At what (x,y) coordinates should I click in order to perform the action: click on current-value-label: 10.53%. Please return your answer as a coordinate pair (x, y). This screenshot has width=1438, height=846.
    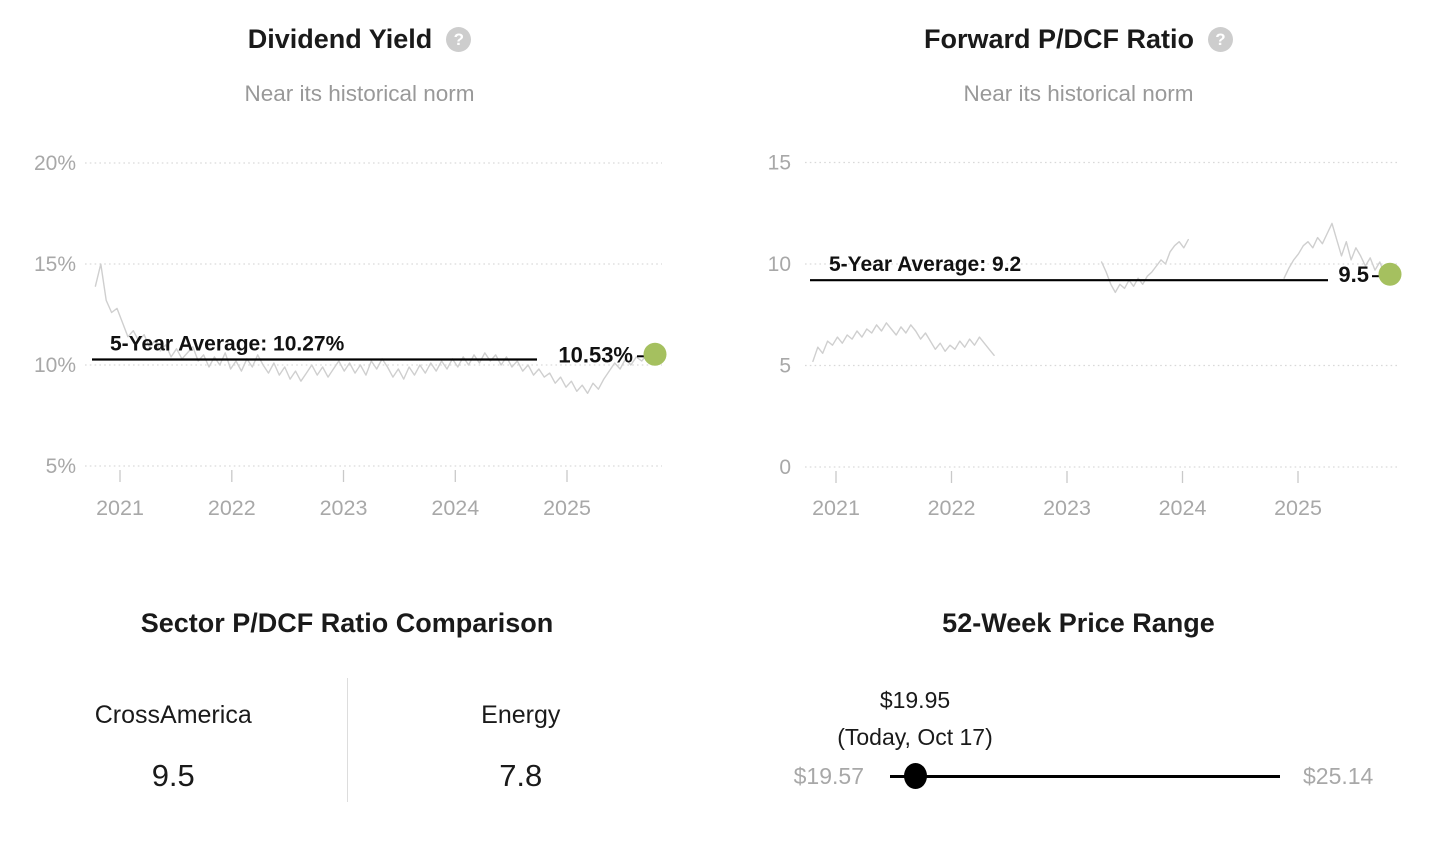
    Looking at the image, I should click on (595, 354).